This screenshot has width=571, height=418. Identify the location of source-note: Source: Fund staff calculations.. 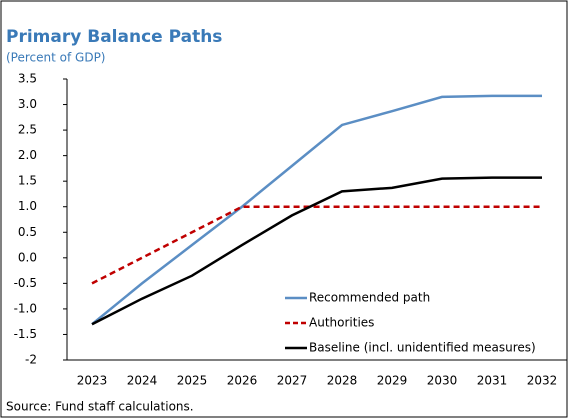
(100, 407).